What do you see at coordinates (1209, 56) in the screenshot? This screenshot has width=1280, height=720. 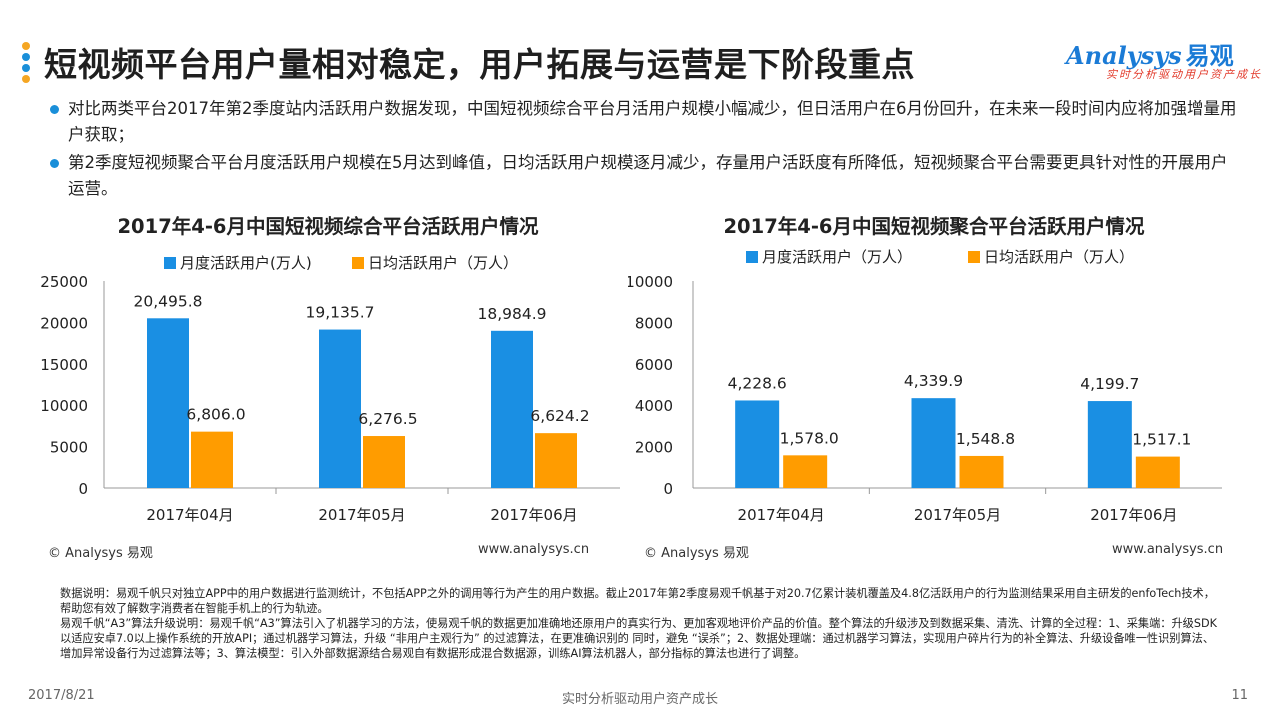 I see `logo-name-cn: 易观` at bounding box center [1209, 56].